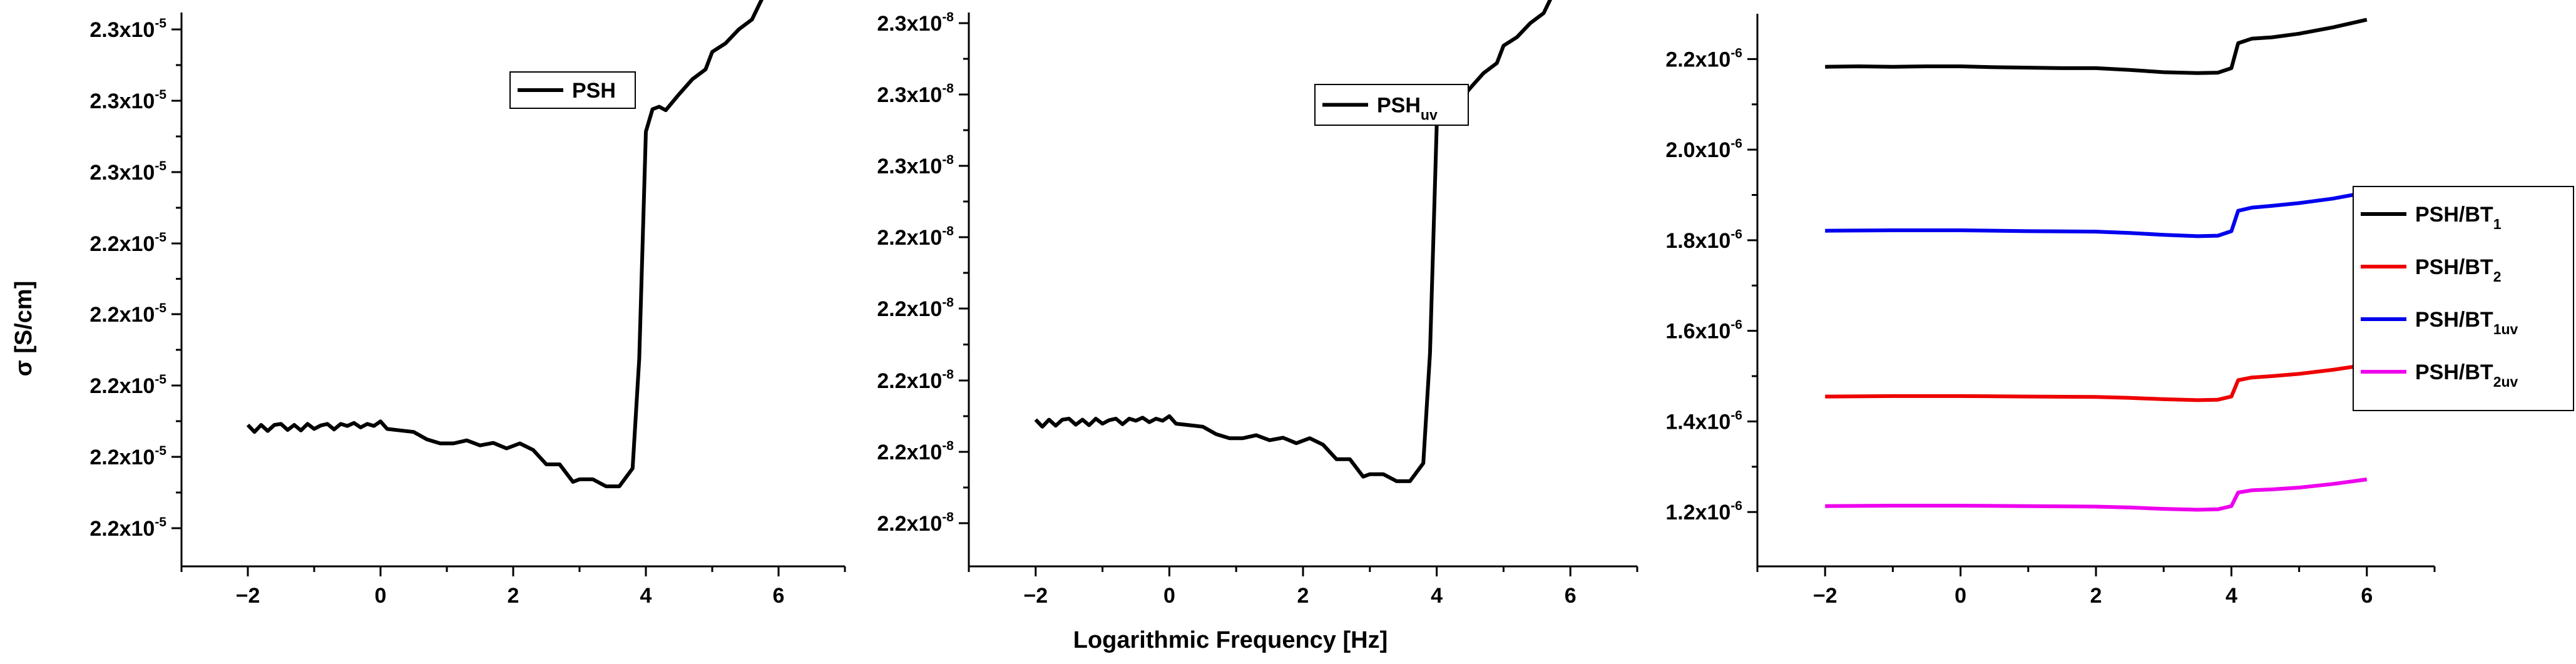  Describe the element at coordinates (1704, 240) in the screenshot. I see `y-tick-label: 1.8x10⁻⁶` at that location.